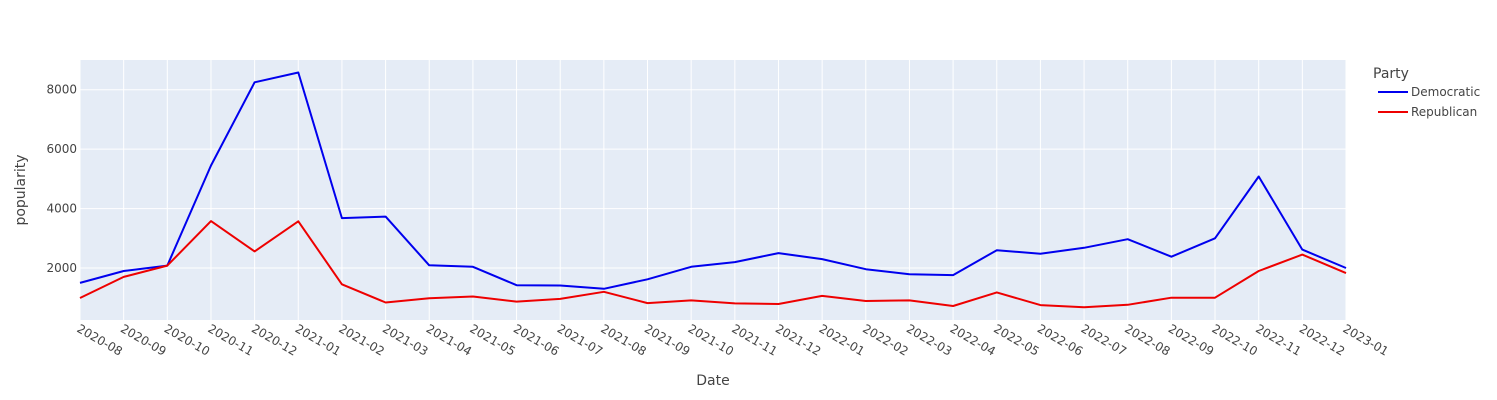 This screenshot has height=400, width=1497. Describe the element at coordinates (1366, 339) in the screenshot. I see `x-tick-label: 2023-01` at that location.